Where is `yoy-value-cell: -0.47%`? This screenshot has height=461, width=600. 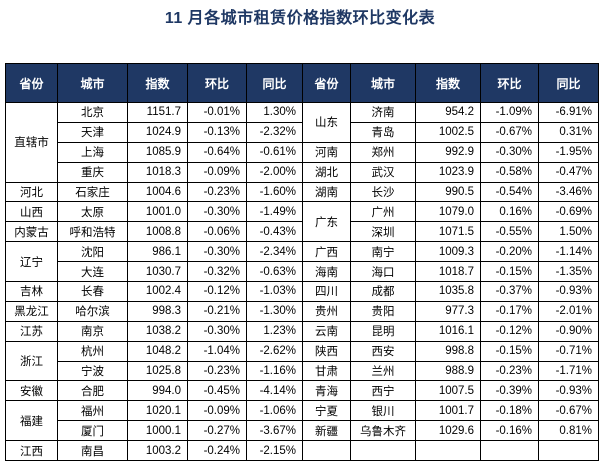 yoy-value-cell: -0.47% is located at coordinates (568, 172).